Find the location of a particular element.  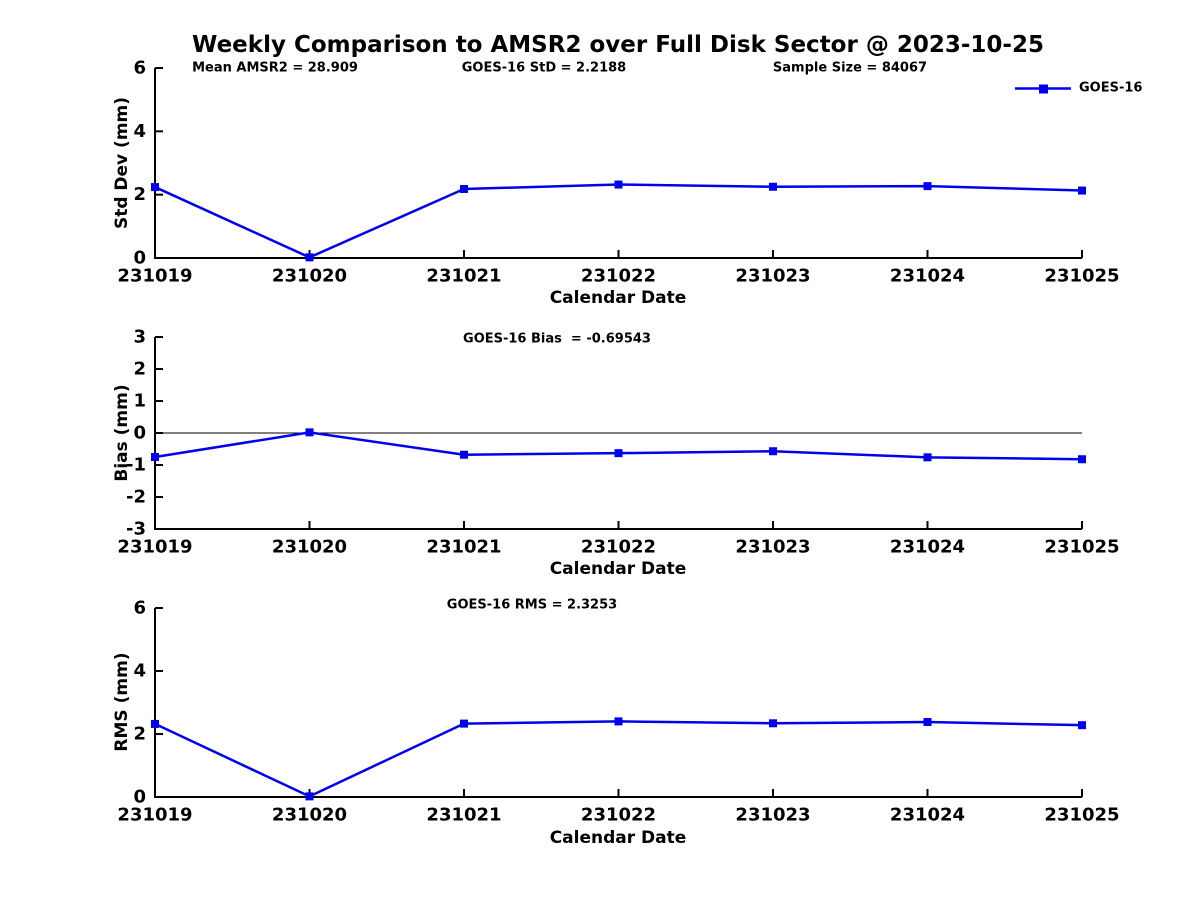

y-tick-label: -1 is located at coordinates (136, 465).